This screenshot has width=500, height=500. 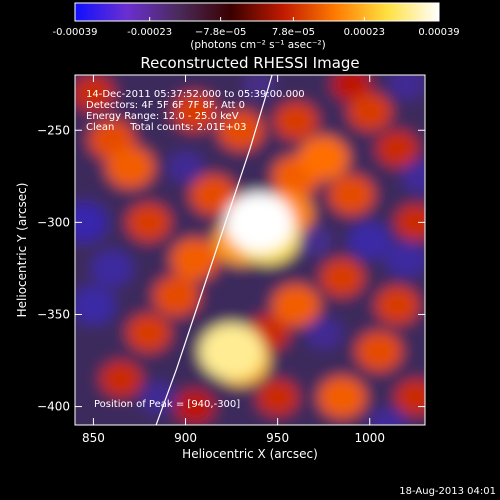 What do you see at coordinates (53, 222) in the screenshot?
I see `y-tick-label: −300` at bounding box center [53, 222].